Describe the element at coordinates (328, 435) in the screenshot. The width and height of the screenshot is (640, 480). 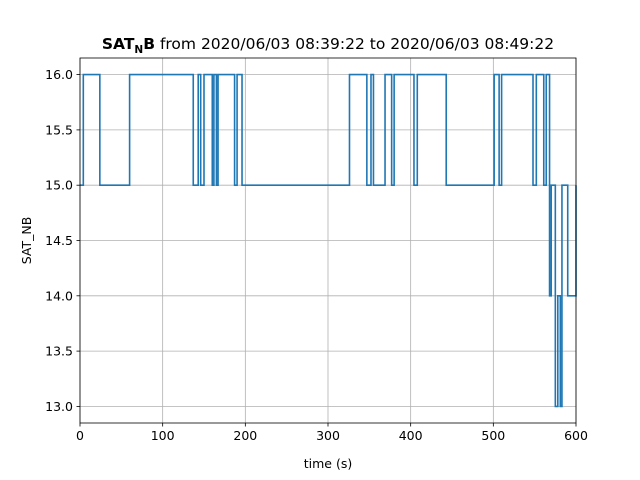
I see `x-tick-label: 300` at that location.